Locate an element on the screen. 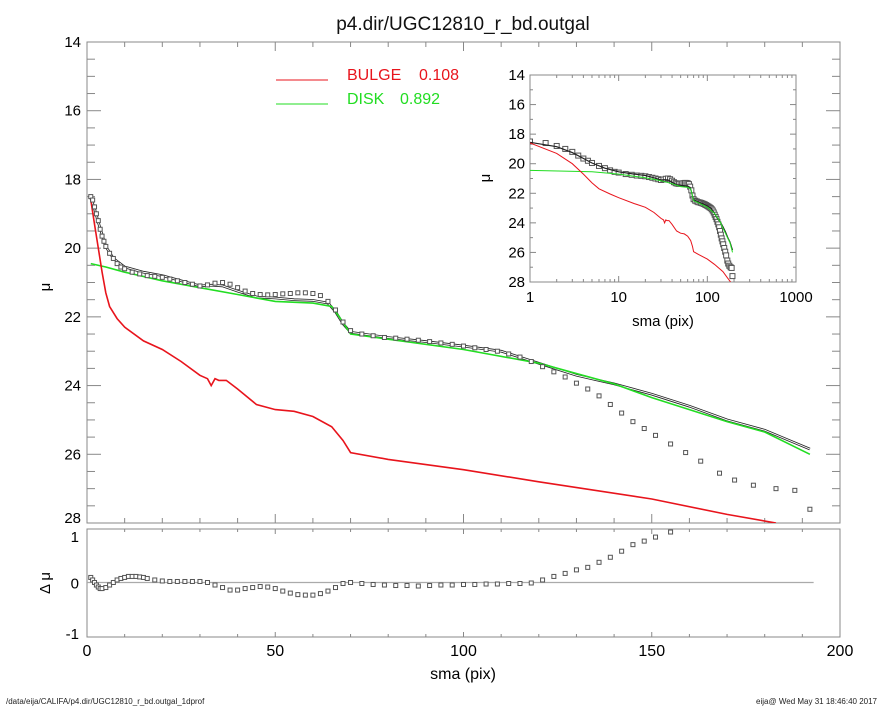  inset-disk-line is located at coordinates (631, 211).